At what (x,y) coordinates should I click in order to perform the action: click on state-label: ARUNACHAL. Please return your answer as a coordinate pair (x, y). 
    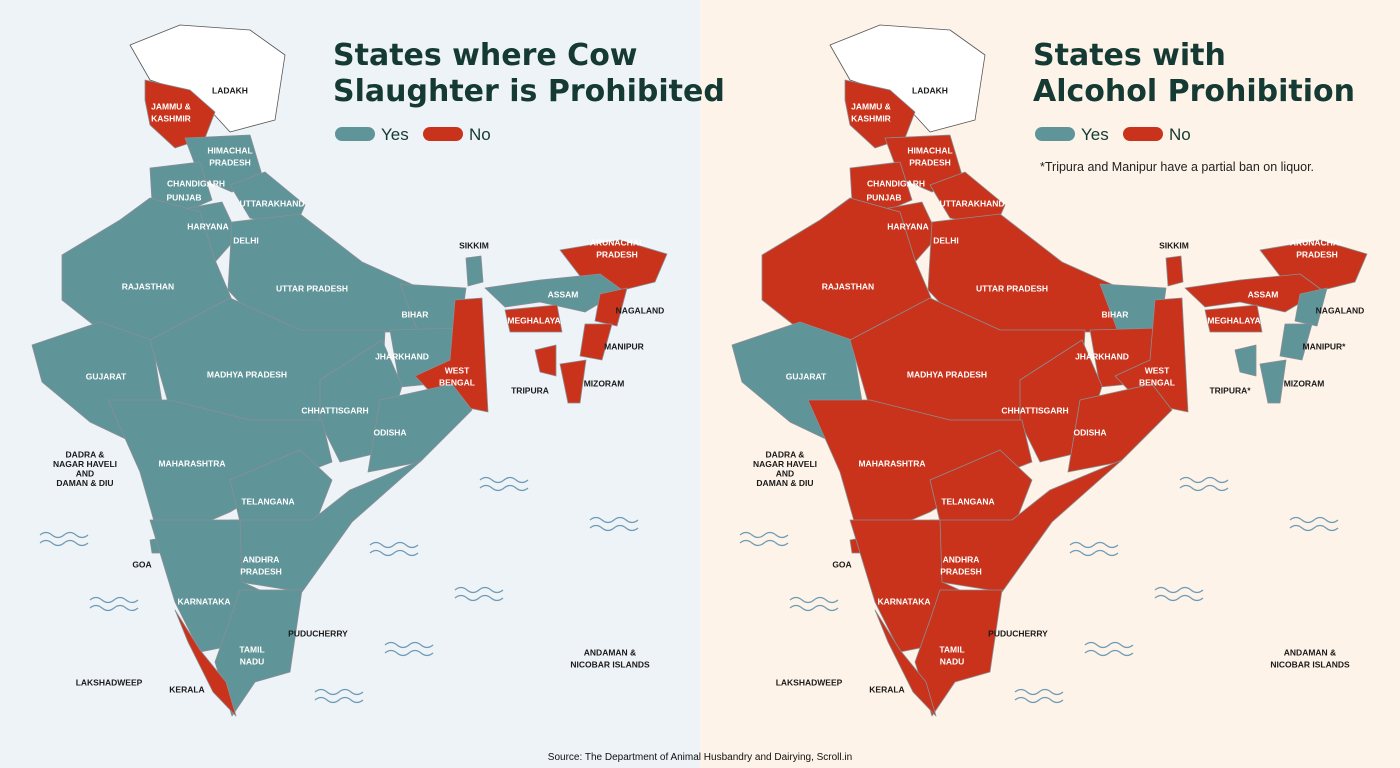
    Looking at the image, I should click on (617, 242).